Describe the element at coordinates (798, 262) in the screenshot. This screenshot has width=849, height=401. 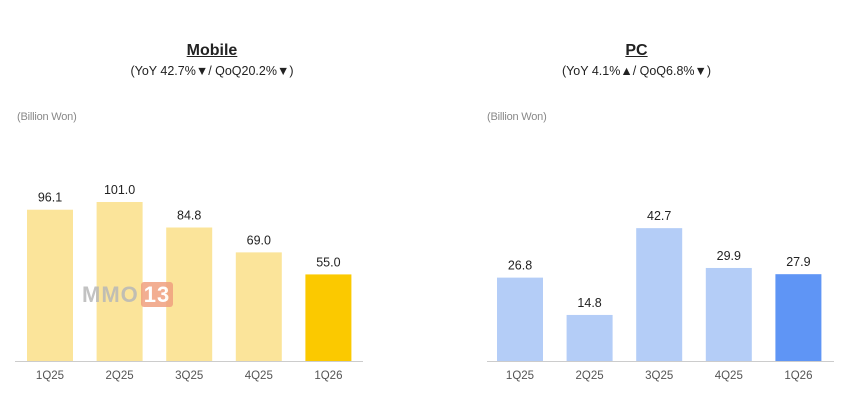
I see `data-label: 27.9` at that location.